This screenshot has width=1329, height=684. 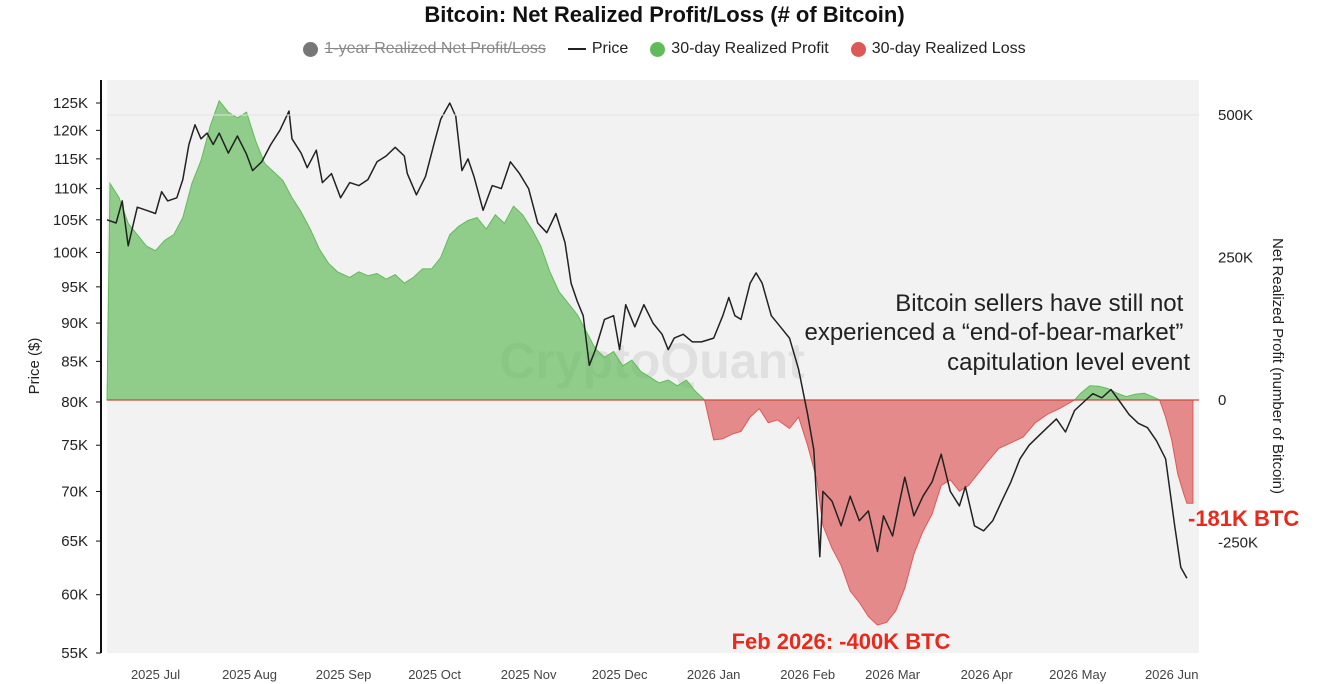 I want to click on right-tick-label: 0, so click(x=1222, y=400).